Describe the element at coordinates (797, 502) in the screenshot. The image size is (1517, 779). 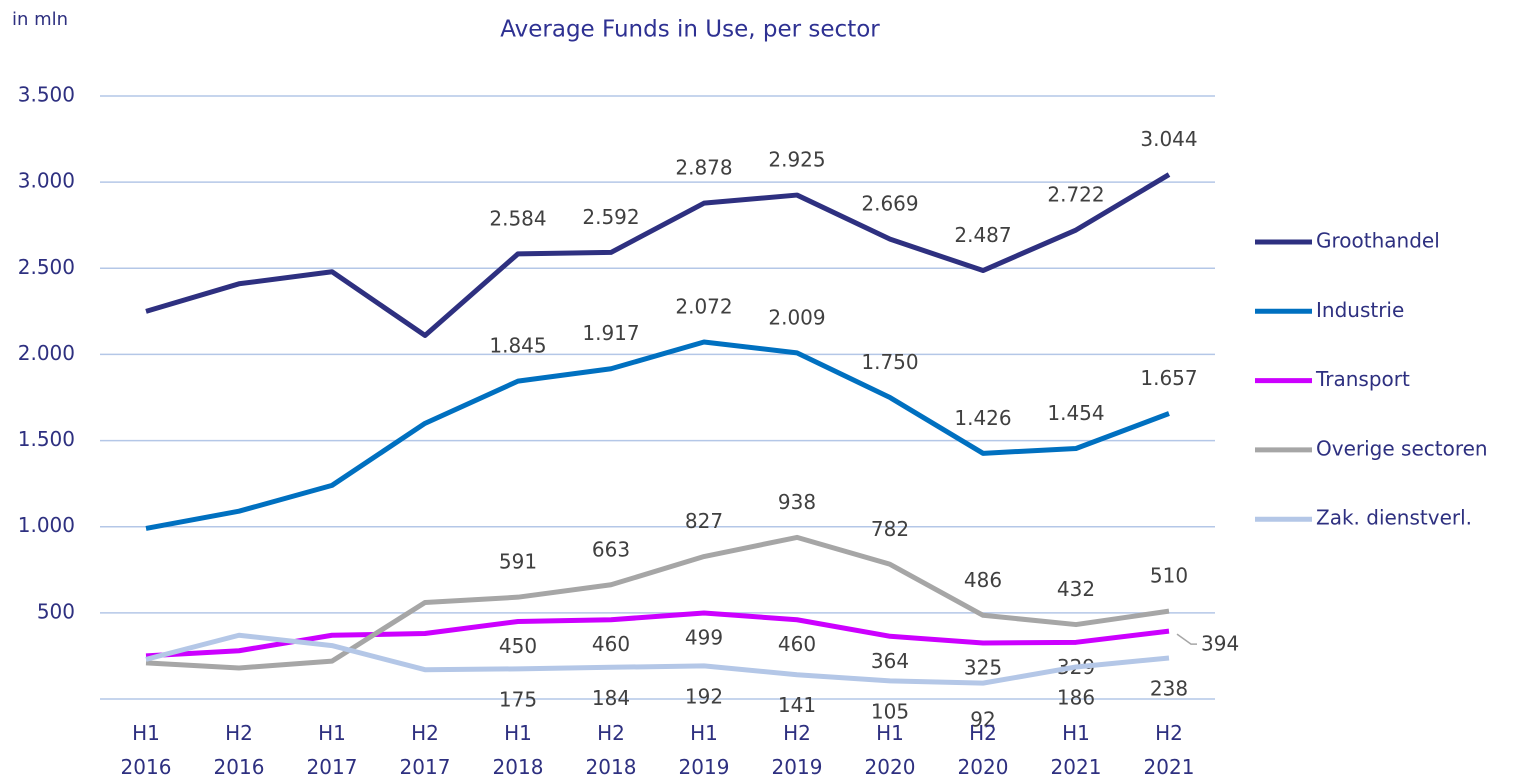
I see `data-label: 938` at that location.